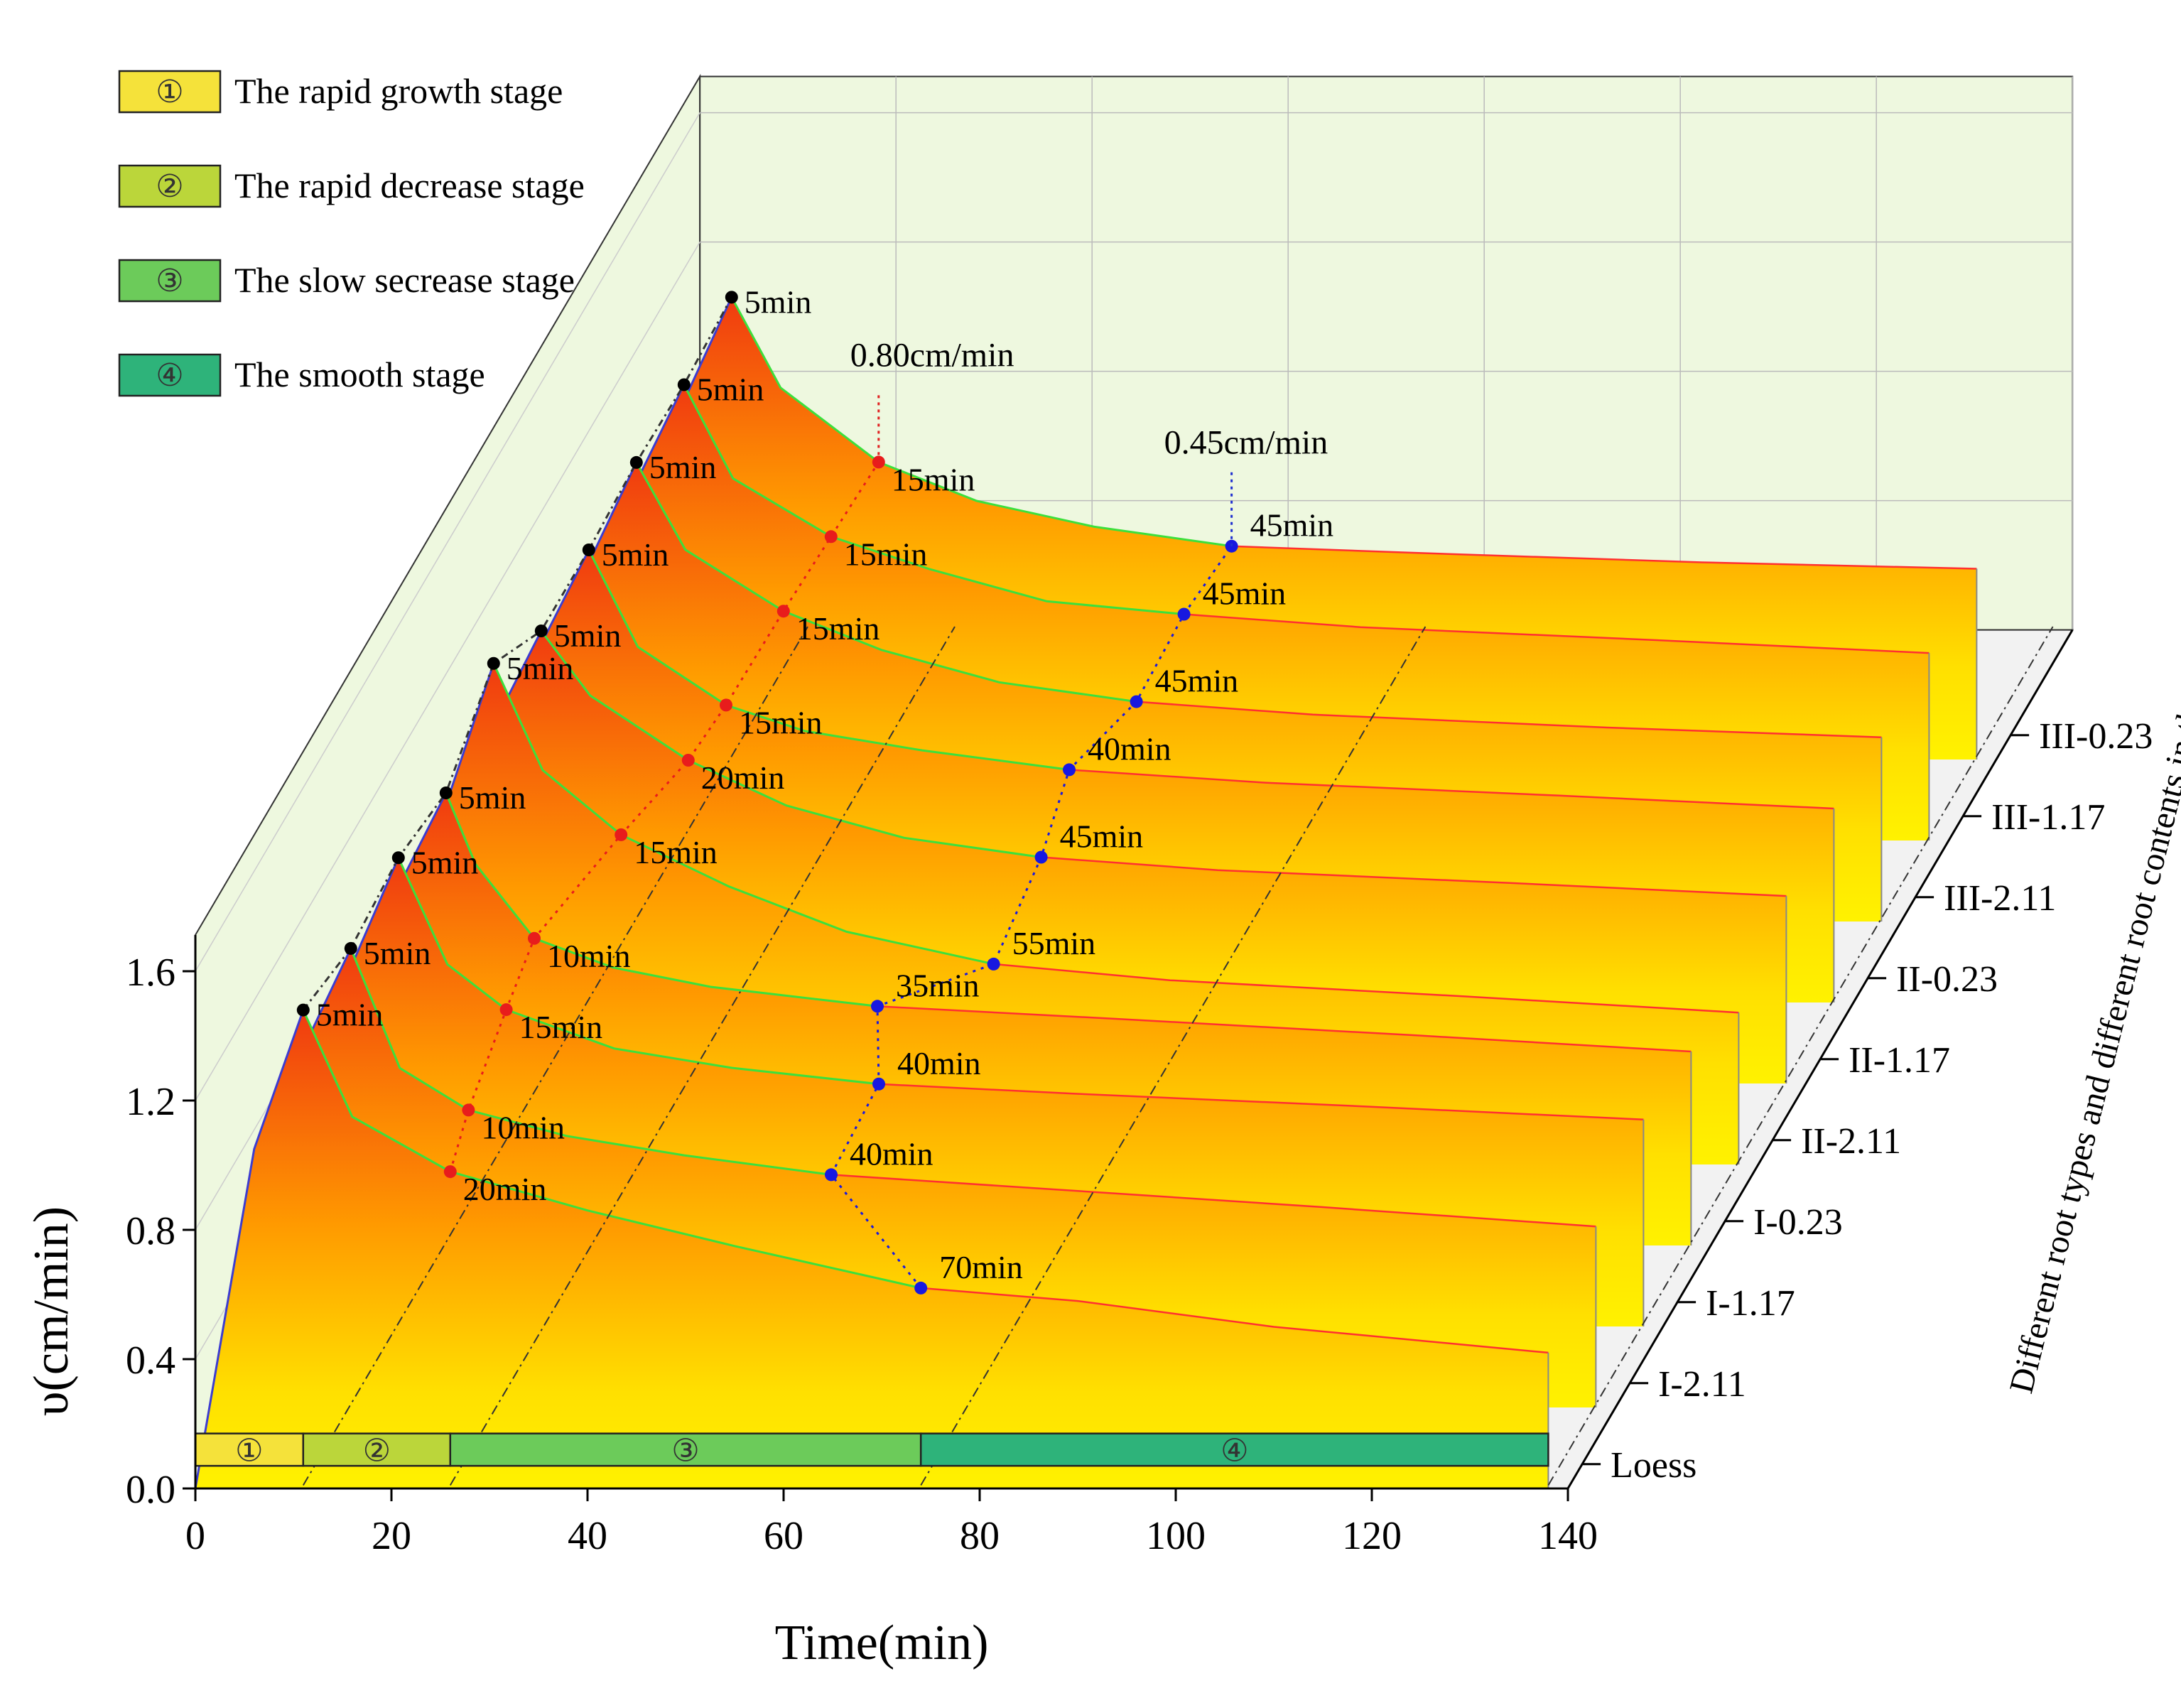 This screenshot has width=2181, height=1708. I want to click on stage-mark: ①, so click(249, 1450).